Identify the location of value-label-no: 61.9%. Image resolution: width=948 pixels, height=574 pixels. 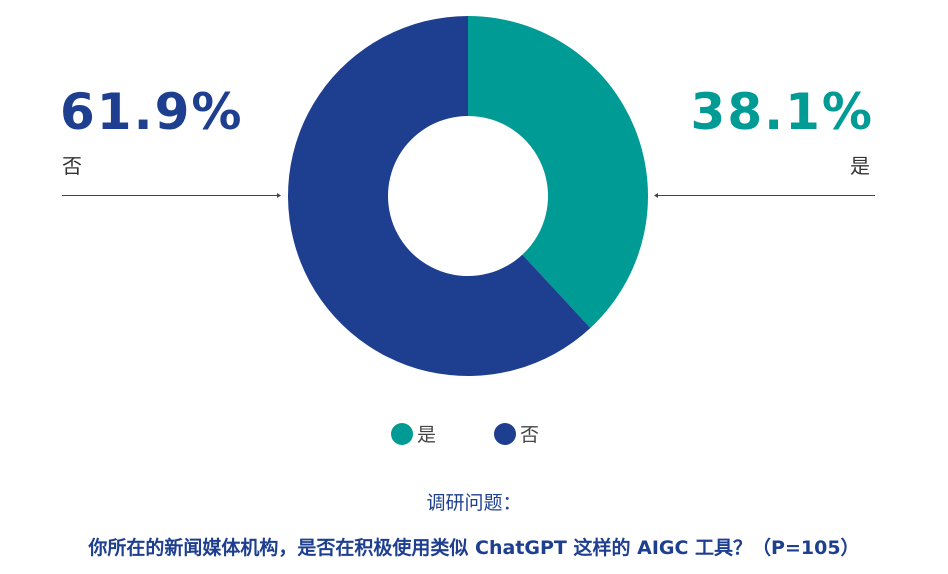
(152, 112).